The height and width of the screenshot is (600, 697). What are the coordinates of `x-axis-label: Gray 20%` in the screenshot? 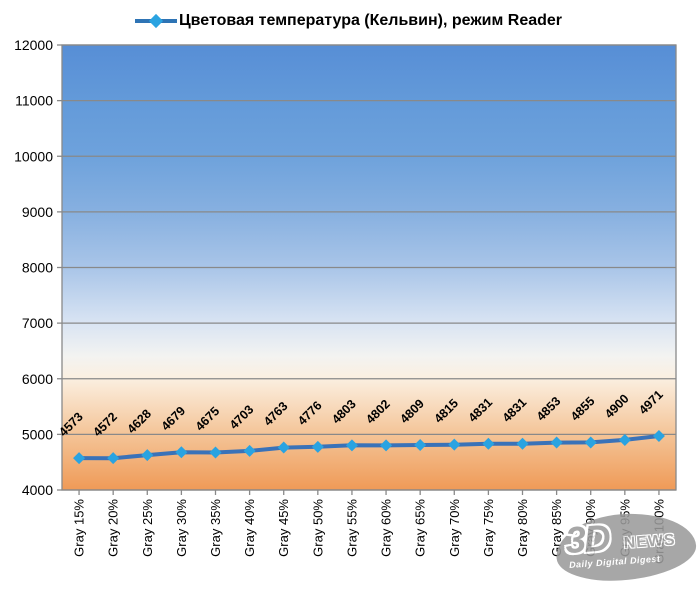 It's located at (113, 528).